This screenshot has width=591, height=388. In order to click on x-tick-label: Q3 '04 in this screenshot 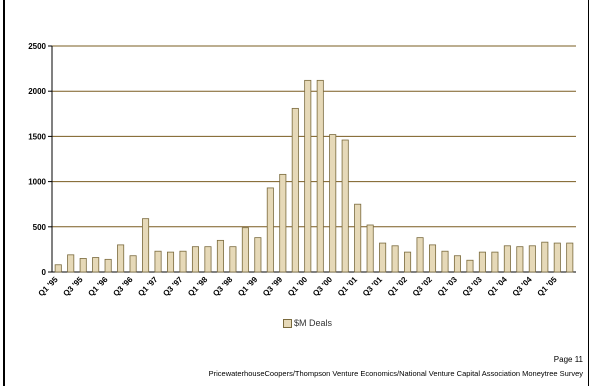, I will do `click(523, 287)`.